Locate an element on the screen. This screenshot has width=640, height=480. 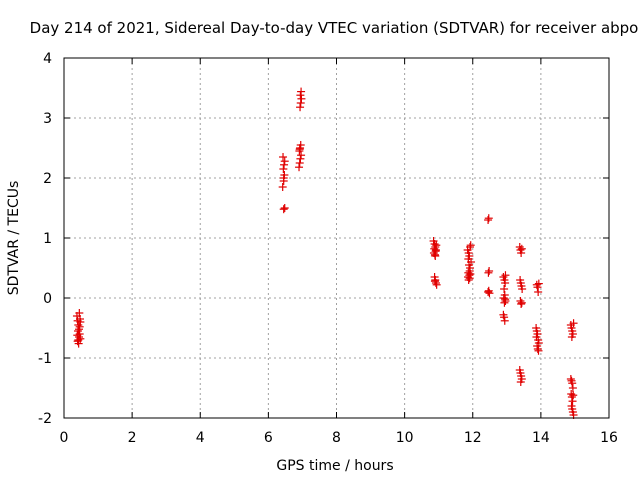
y-tick-label: 2 is located at coordinates (47, 179).